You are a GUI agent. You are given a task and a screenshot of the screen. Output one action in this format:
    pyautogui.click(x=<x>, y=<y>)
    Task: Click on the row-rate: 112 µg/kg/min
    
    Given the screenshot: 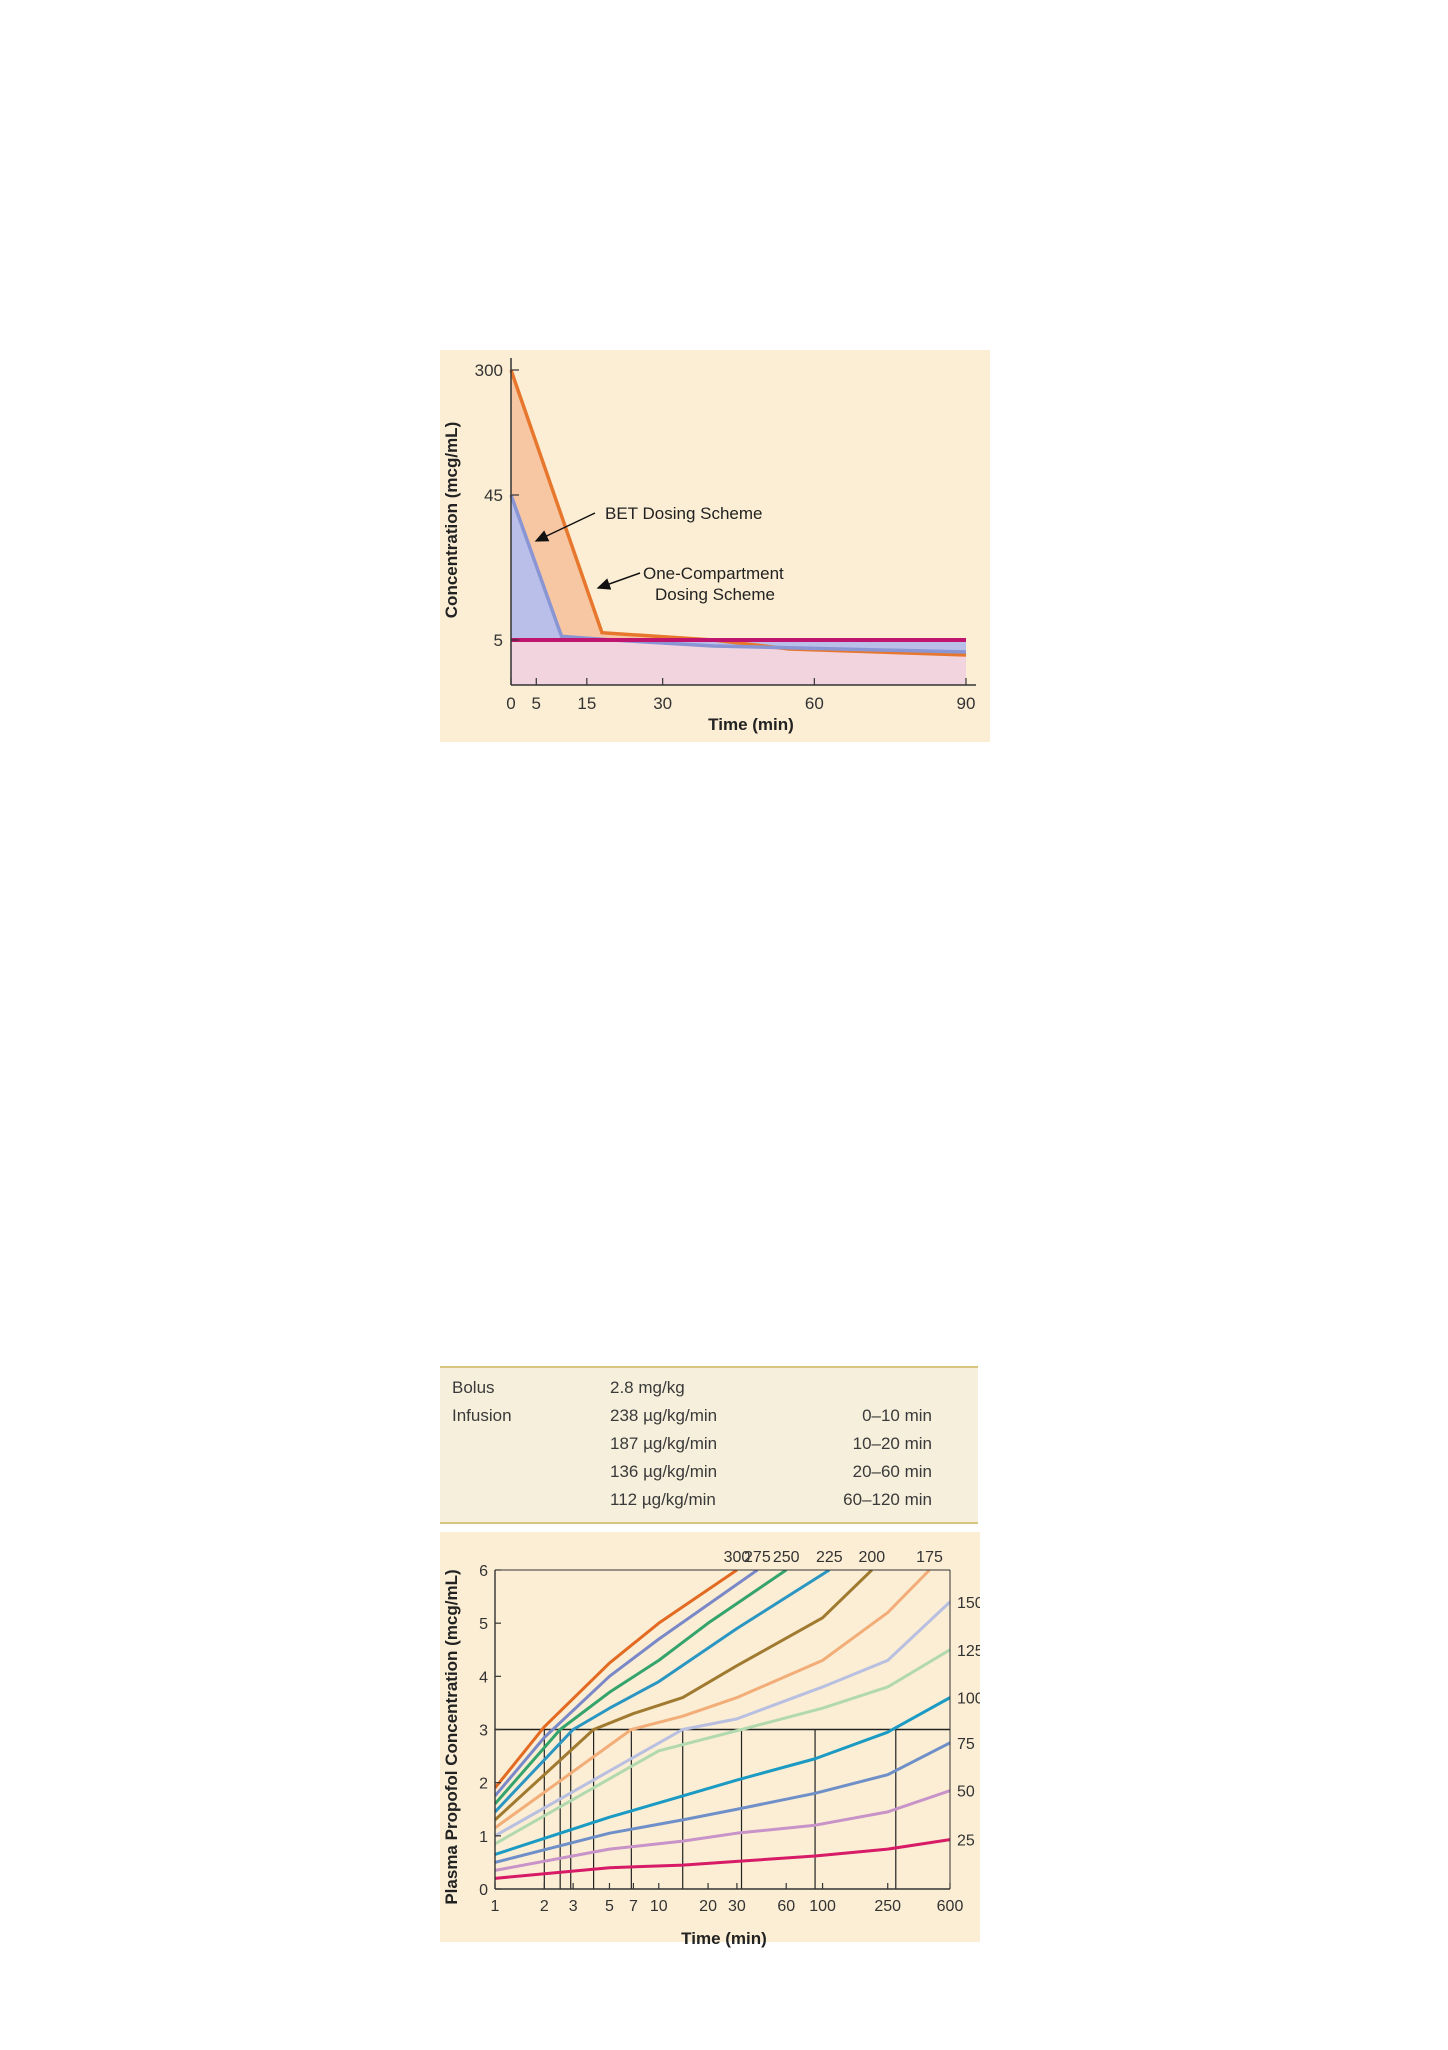 What is the action you would take?
    pyautogui.click(x=663, y=1499)
    